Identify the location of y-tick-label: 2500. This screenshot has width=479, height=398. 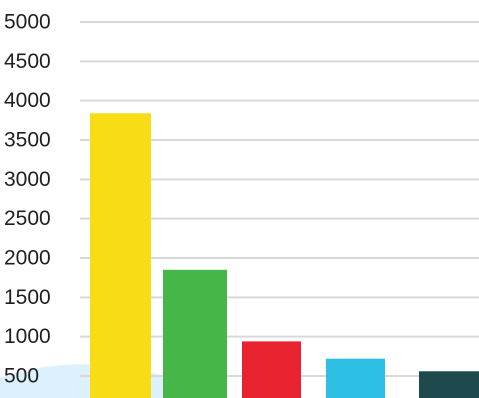
(27, 218).